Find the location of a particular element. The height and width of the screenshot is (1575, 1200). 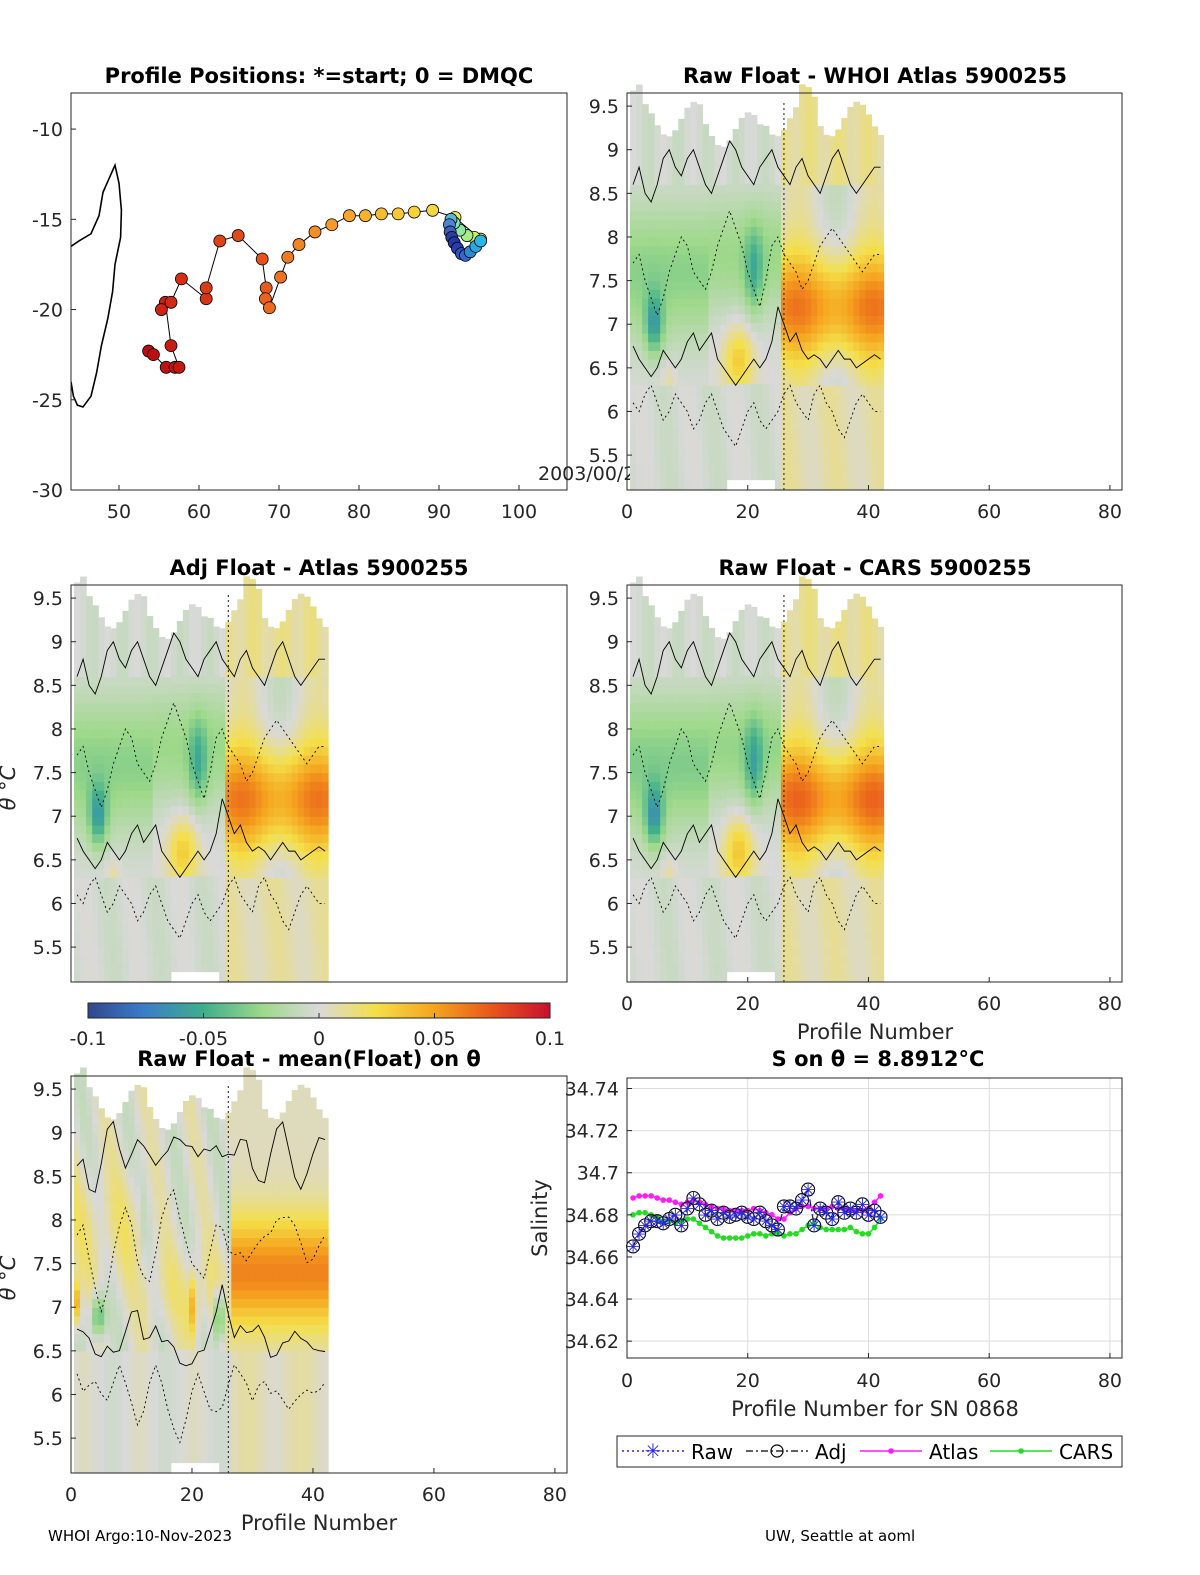

heatmap-ytick-label: 6.5 is located at coordinates (604, 369).